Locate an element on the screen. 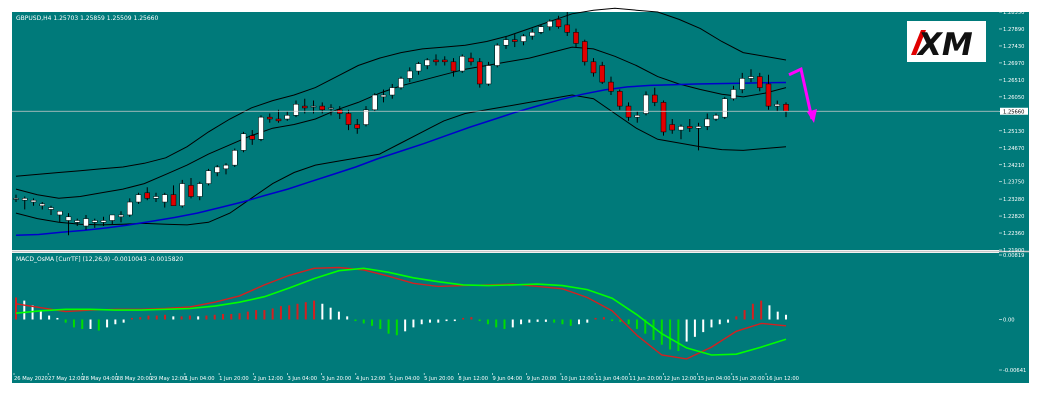 Image resolution: width=1042 pixels, height=409 pixels. time-tick-label: 10 Jun 12:00 is located at coordinates (577, 379).